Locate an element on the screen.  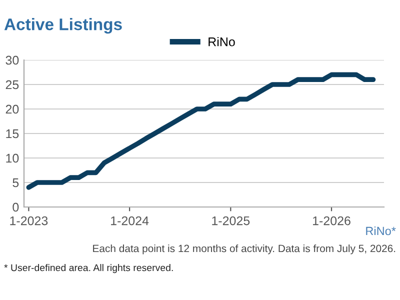
chart-title: Active Listings is located at coordinates (63, 26).